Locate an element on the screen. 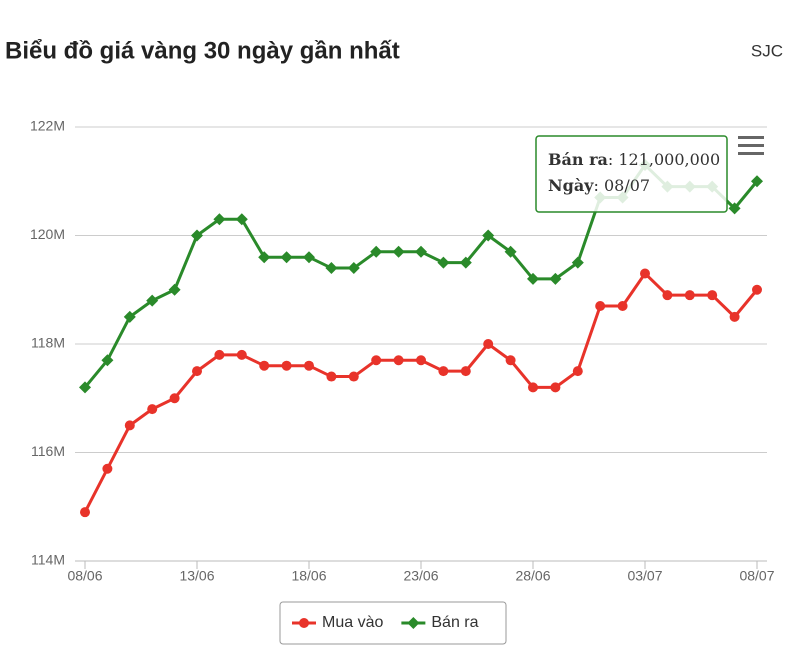  tooltip-date-label: Ngày is located at coordinates (571, 185).